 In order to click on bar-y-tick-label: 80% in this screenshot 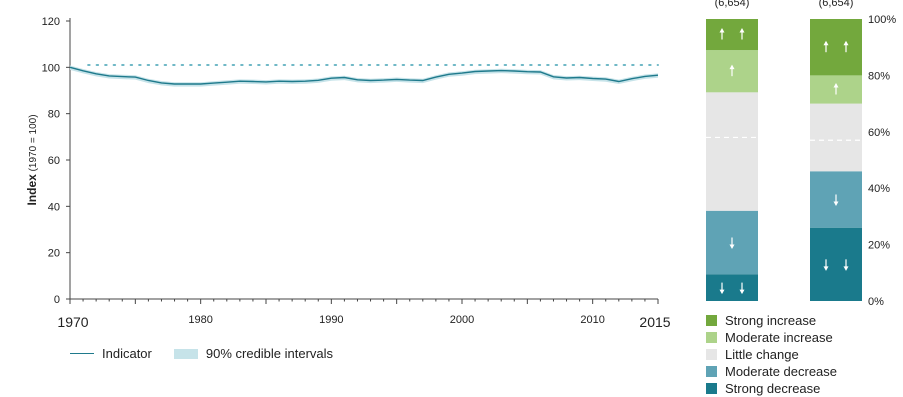, I will do `click(879, 76)`.